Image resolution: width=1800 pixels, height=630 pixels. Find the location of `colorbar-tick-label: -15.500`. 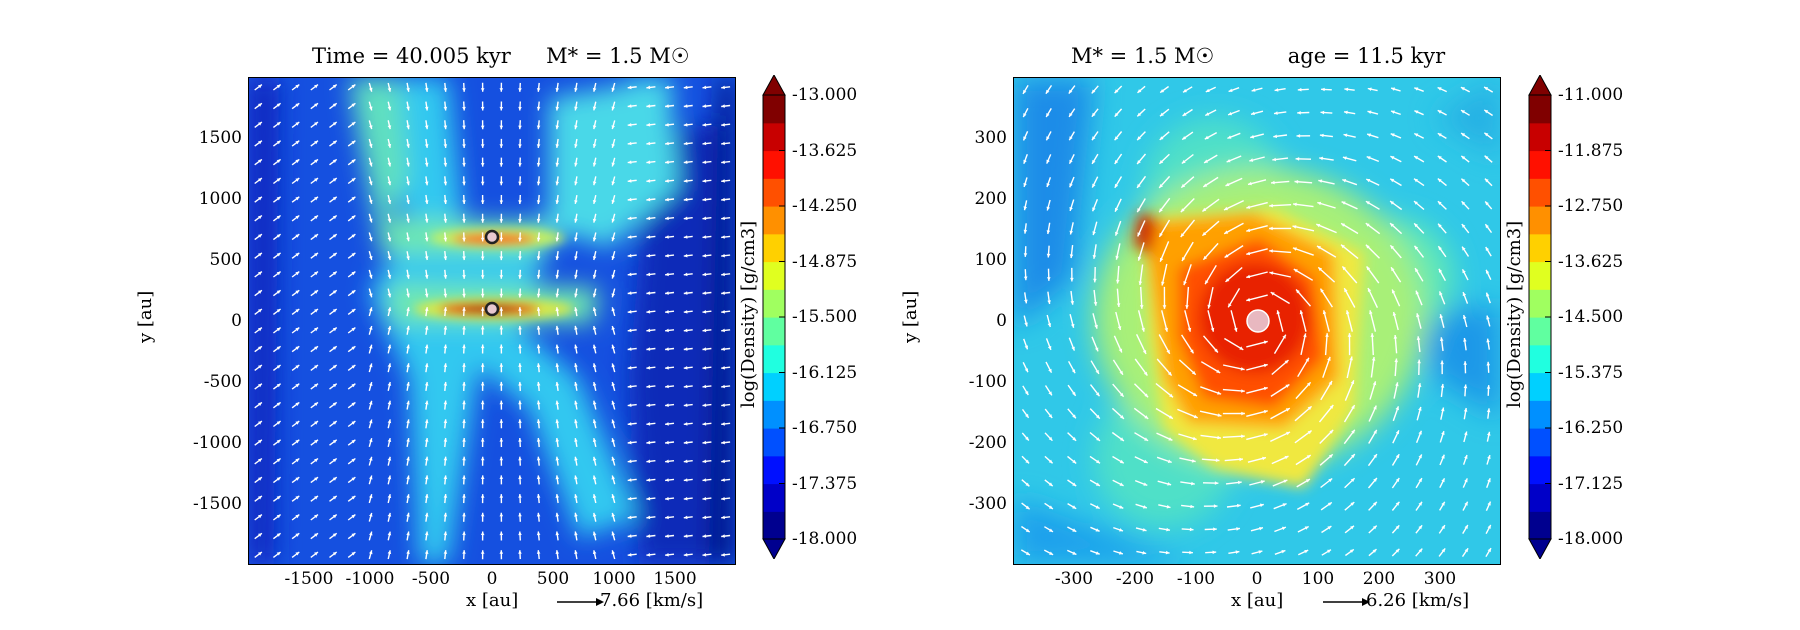

colorbar-tick-label: -15.500 is located at coordinates (825, 317).